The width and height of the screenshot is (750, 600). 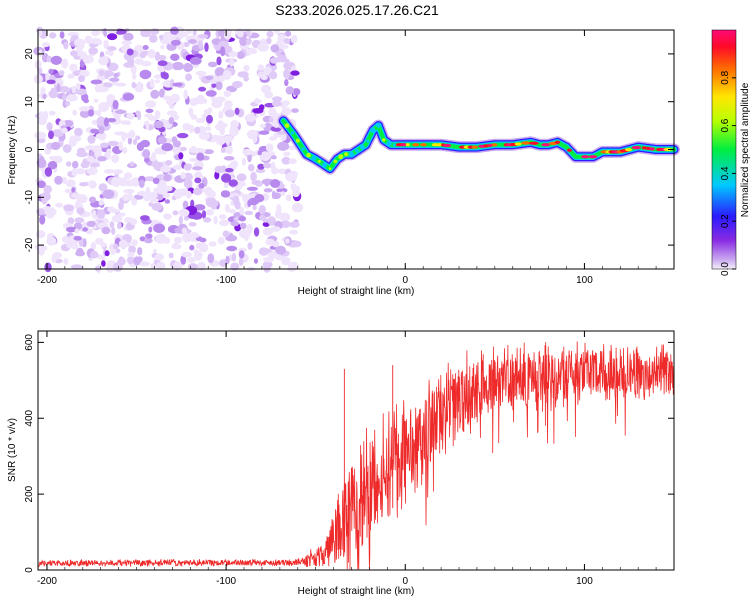 I want to click on colorbar-gradient, so click(x=724, y=149).